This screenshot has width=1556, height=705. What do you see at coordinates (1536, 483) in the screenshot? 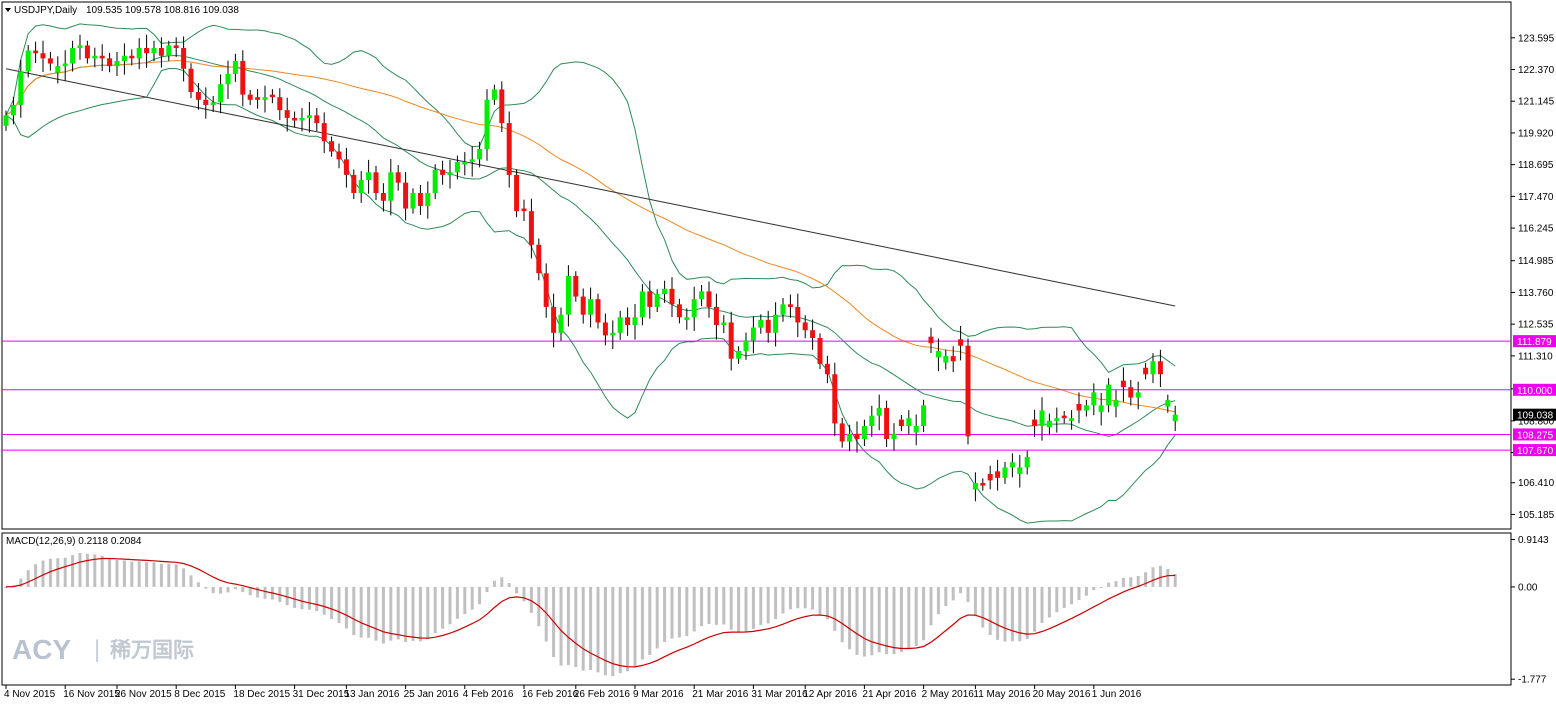
I see `y-tick-label: 106.410` at bounding box center [1536, 483].